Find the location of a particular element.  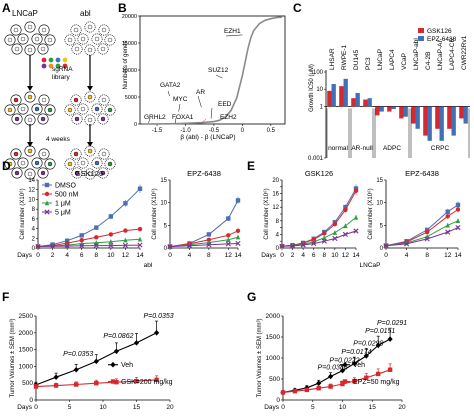

panel-letter-d: D is located at coordinates (6, 166).